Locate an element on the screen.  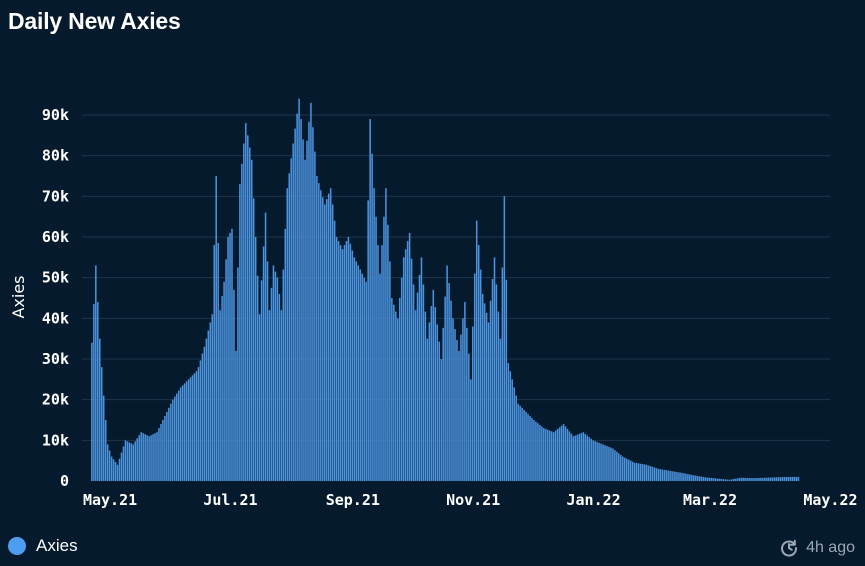
y-tick-label-90k: 90k is located at coordinates (55, 115).